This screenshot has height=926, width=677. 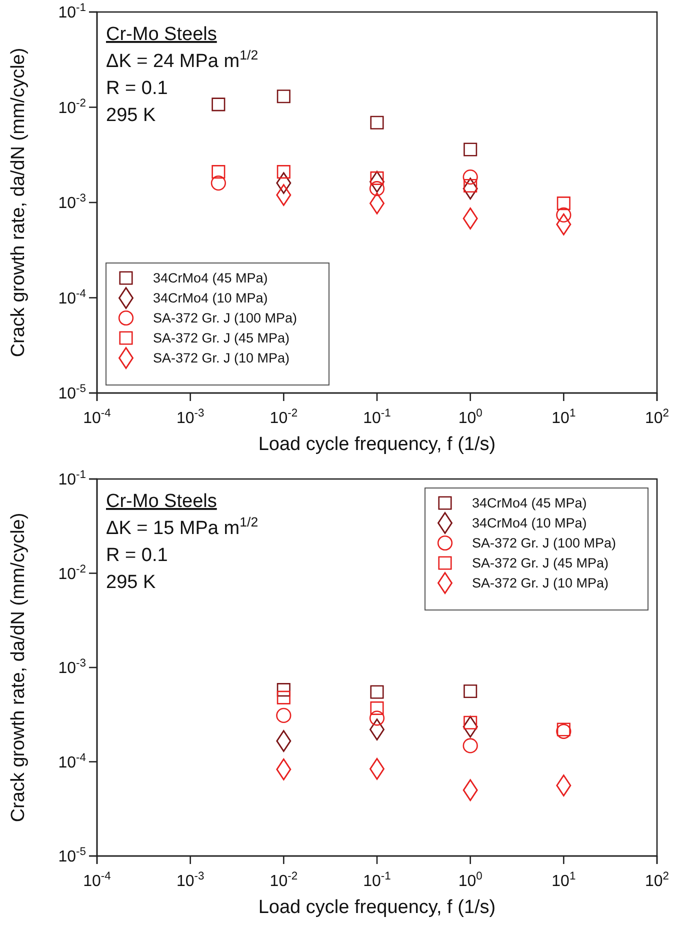 I want to click on annotation: ΔK = 24 MPa m$^{1/2}$, so click(x=182, y=59).